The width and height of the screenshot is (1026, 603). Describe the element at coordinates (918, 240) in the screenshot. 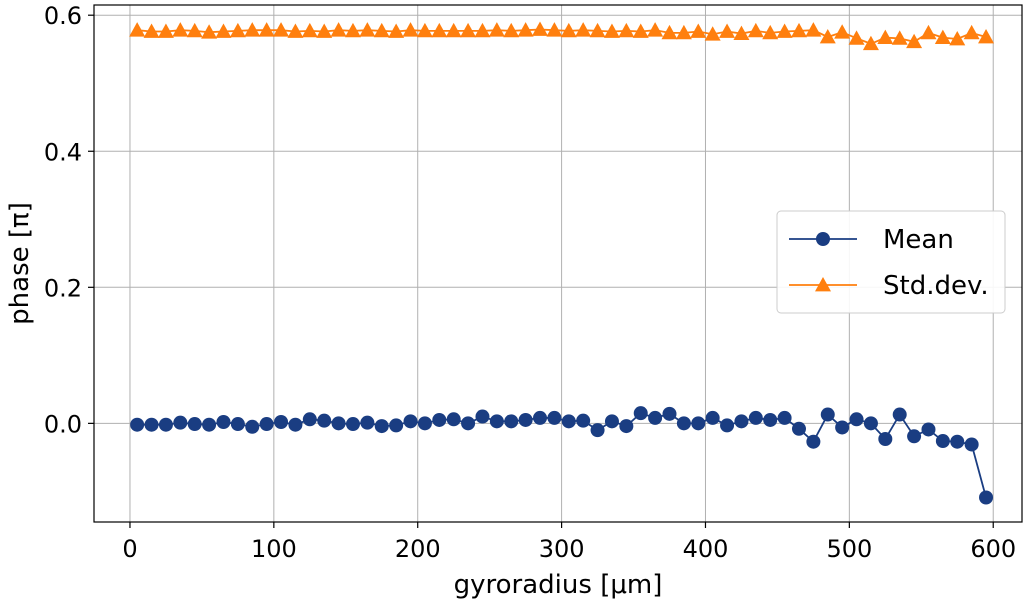

I see `legend-label-mean: Mean` at that location.